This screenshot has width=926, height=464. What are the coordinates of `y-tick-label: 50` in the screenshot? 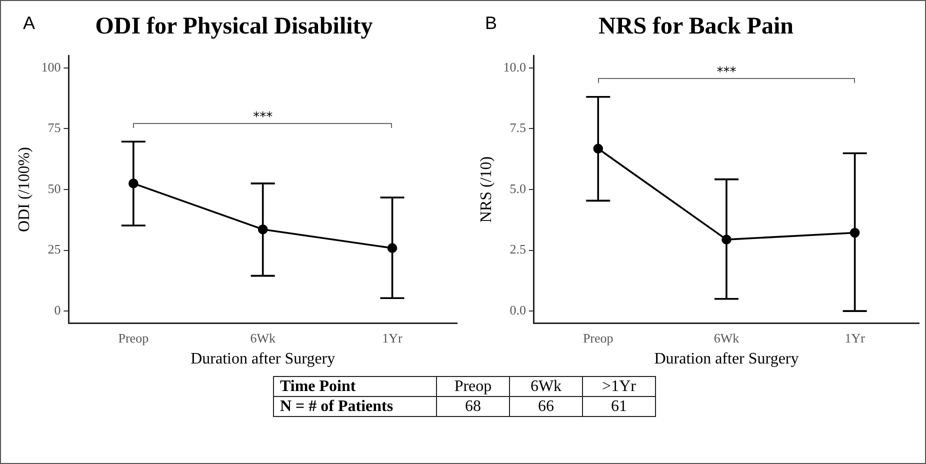 It's located at (54, 188).